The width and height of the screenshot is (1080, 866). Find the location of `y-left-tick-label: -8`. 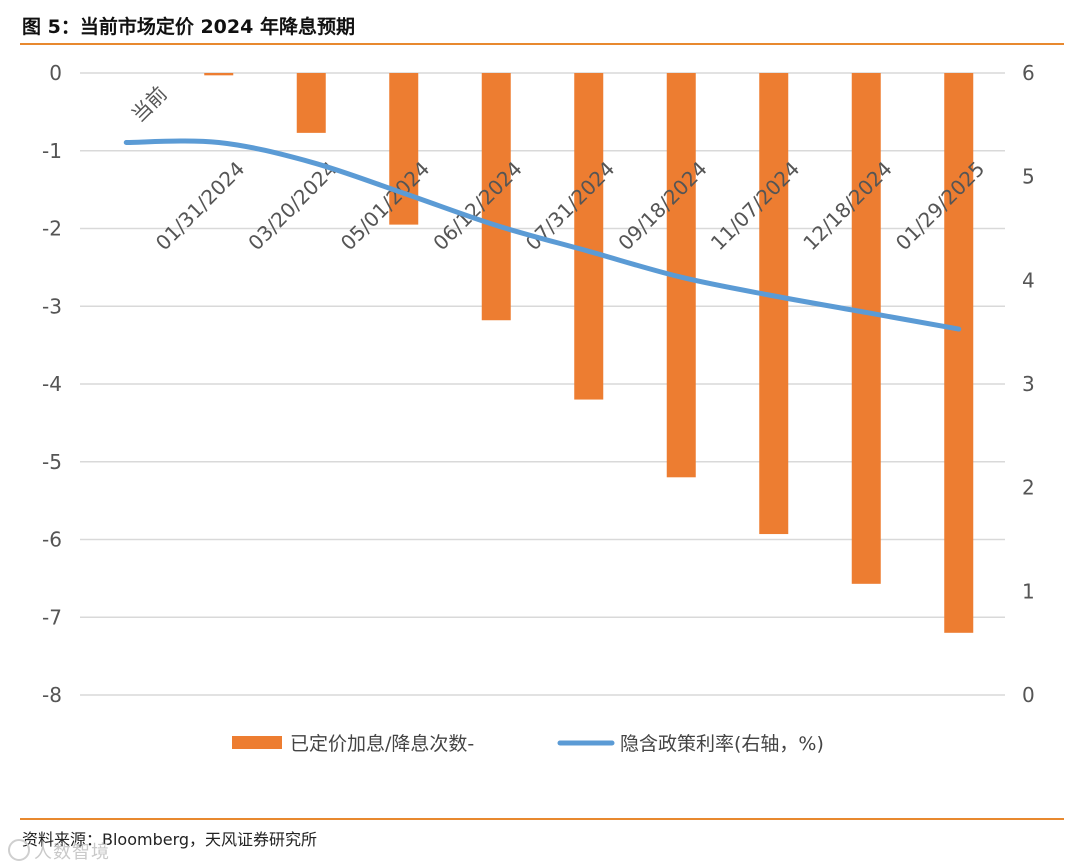

y-left-tick-label: -8 is located at coordinates (52, 695).